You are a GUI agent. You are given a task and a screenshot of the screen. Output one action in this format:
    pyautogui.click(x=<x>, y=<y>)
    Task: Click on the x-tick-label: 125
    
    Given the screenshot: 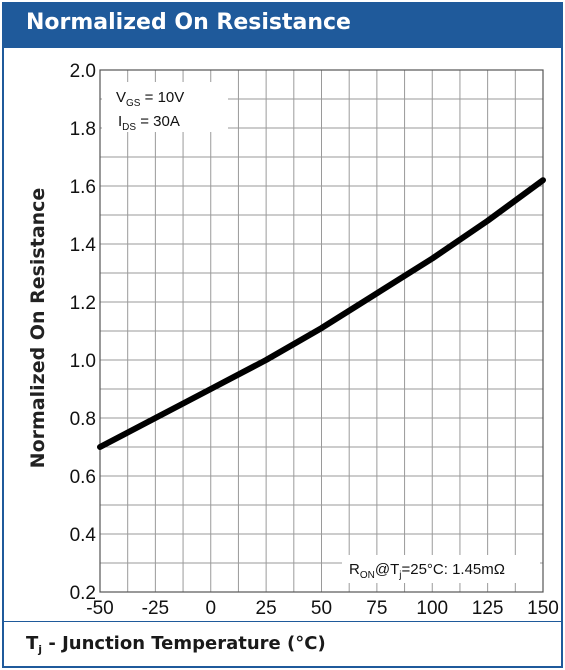 What is the action you would take?
    pyautogui.click(x=488, y=608)
    